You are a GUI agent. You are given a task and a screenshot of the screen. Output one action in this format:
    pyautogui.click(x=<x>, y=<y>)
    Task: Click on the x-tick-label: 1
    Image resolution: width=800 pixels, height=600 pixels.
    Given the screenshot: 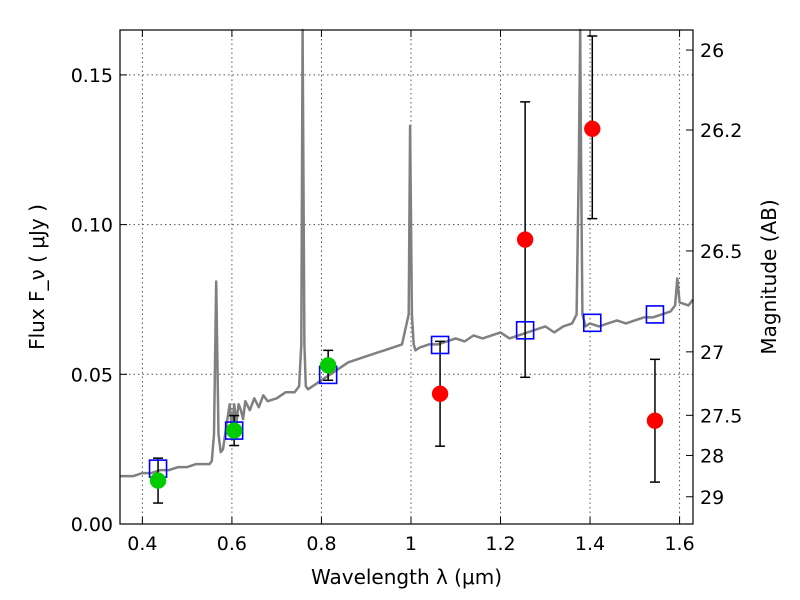 What is the action you would take?
    pyautogui.click(x=411, y=544)
    